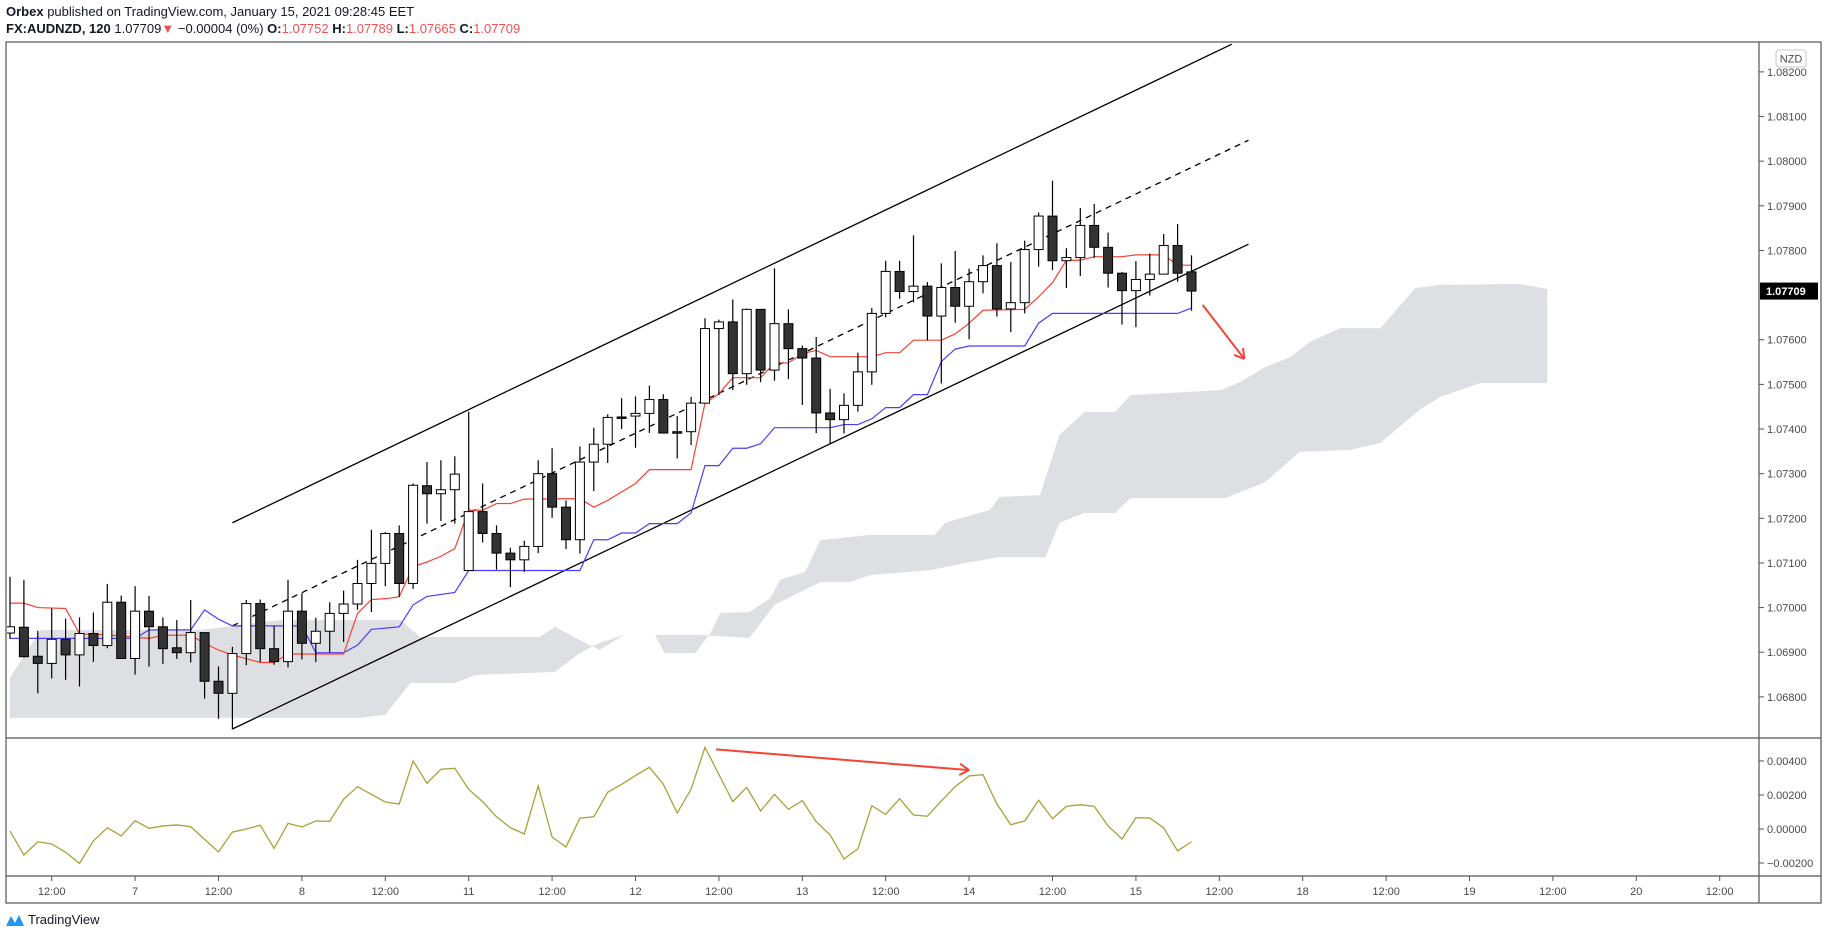 This screenshot has height=940, width=1828. I want to click on symbol-name: FX:AUDNZD, 120, so click(58, 28).